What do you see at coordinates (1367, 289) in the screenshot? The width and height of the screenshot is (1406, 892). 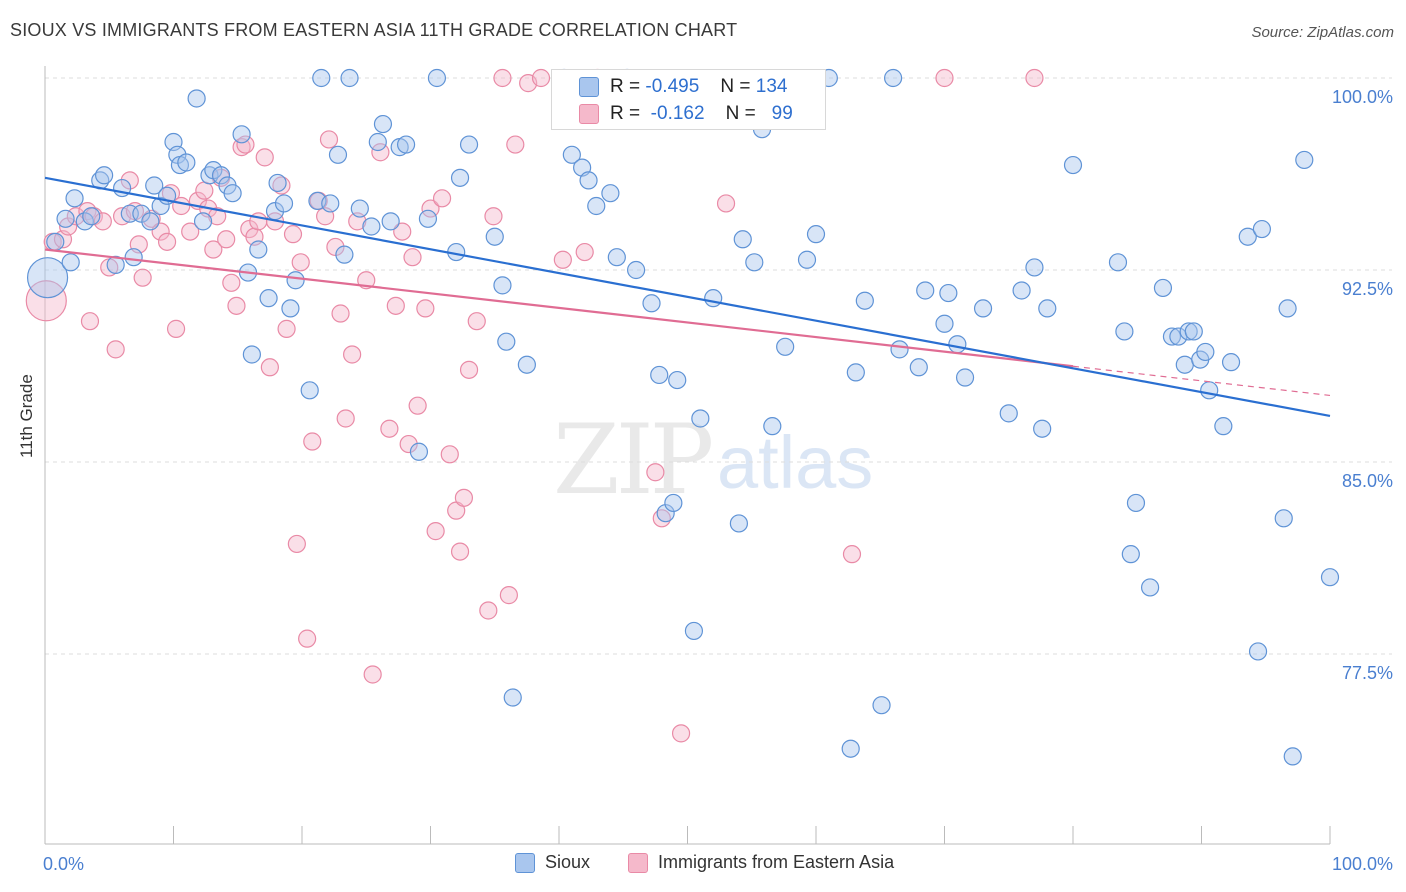 I see `y-tick-label: 92.5%` at bounding box center [1367, 289].